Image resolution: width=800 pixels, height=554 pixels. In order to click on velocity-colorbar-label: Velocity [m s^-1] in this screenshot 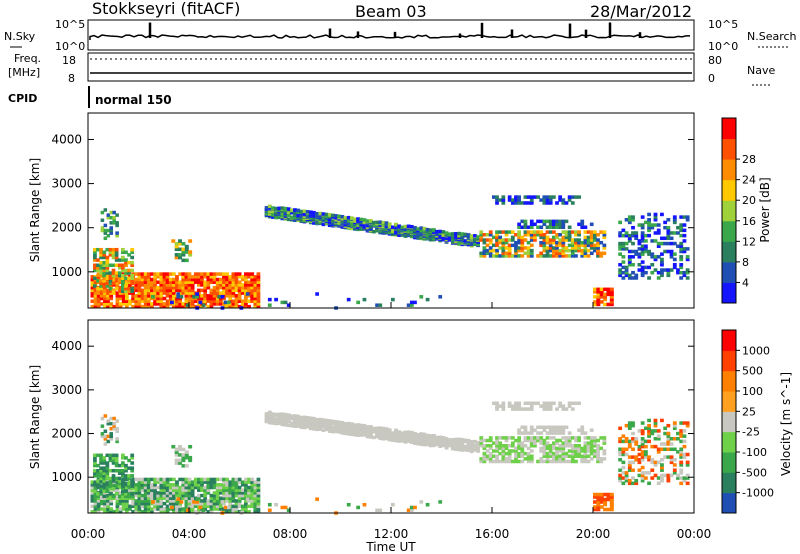, I will do `click(786, 424)`.